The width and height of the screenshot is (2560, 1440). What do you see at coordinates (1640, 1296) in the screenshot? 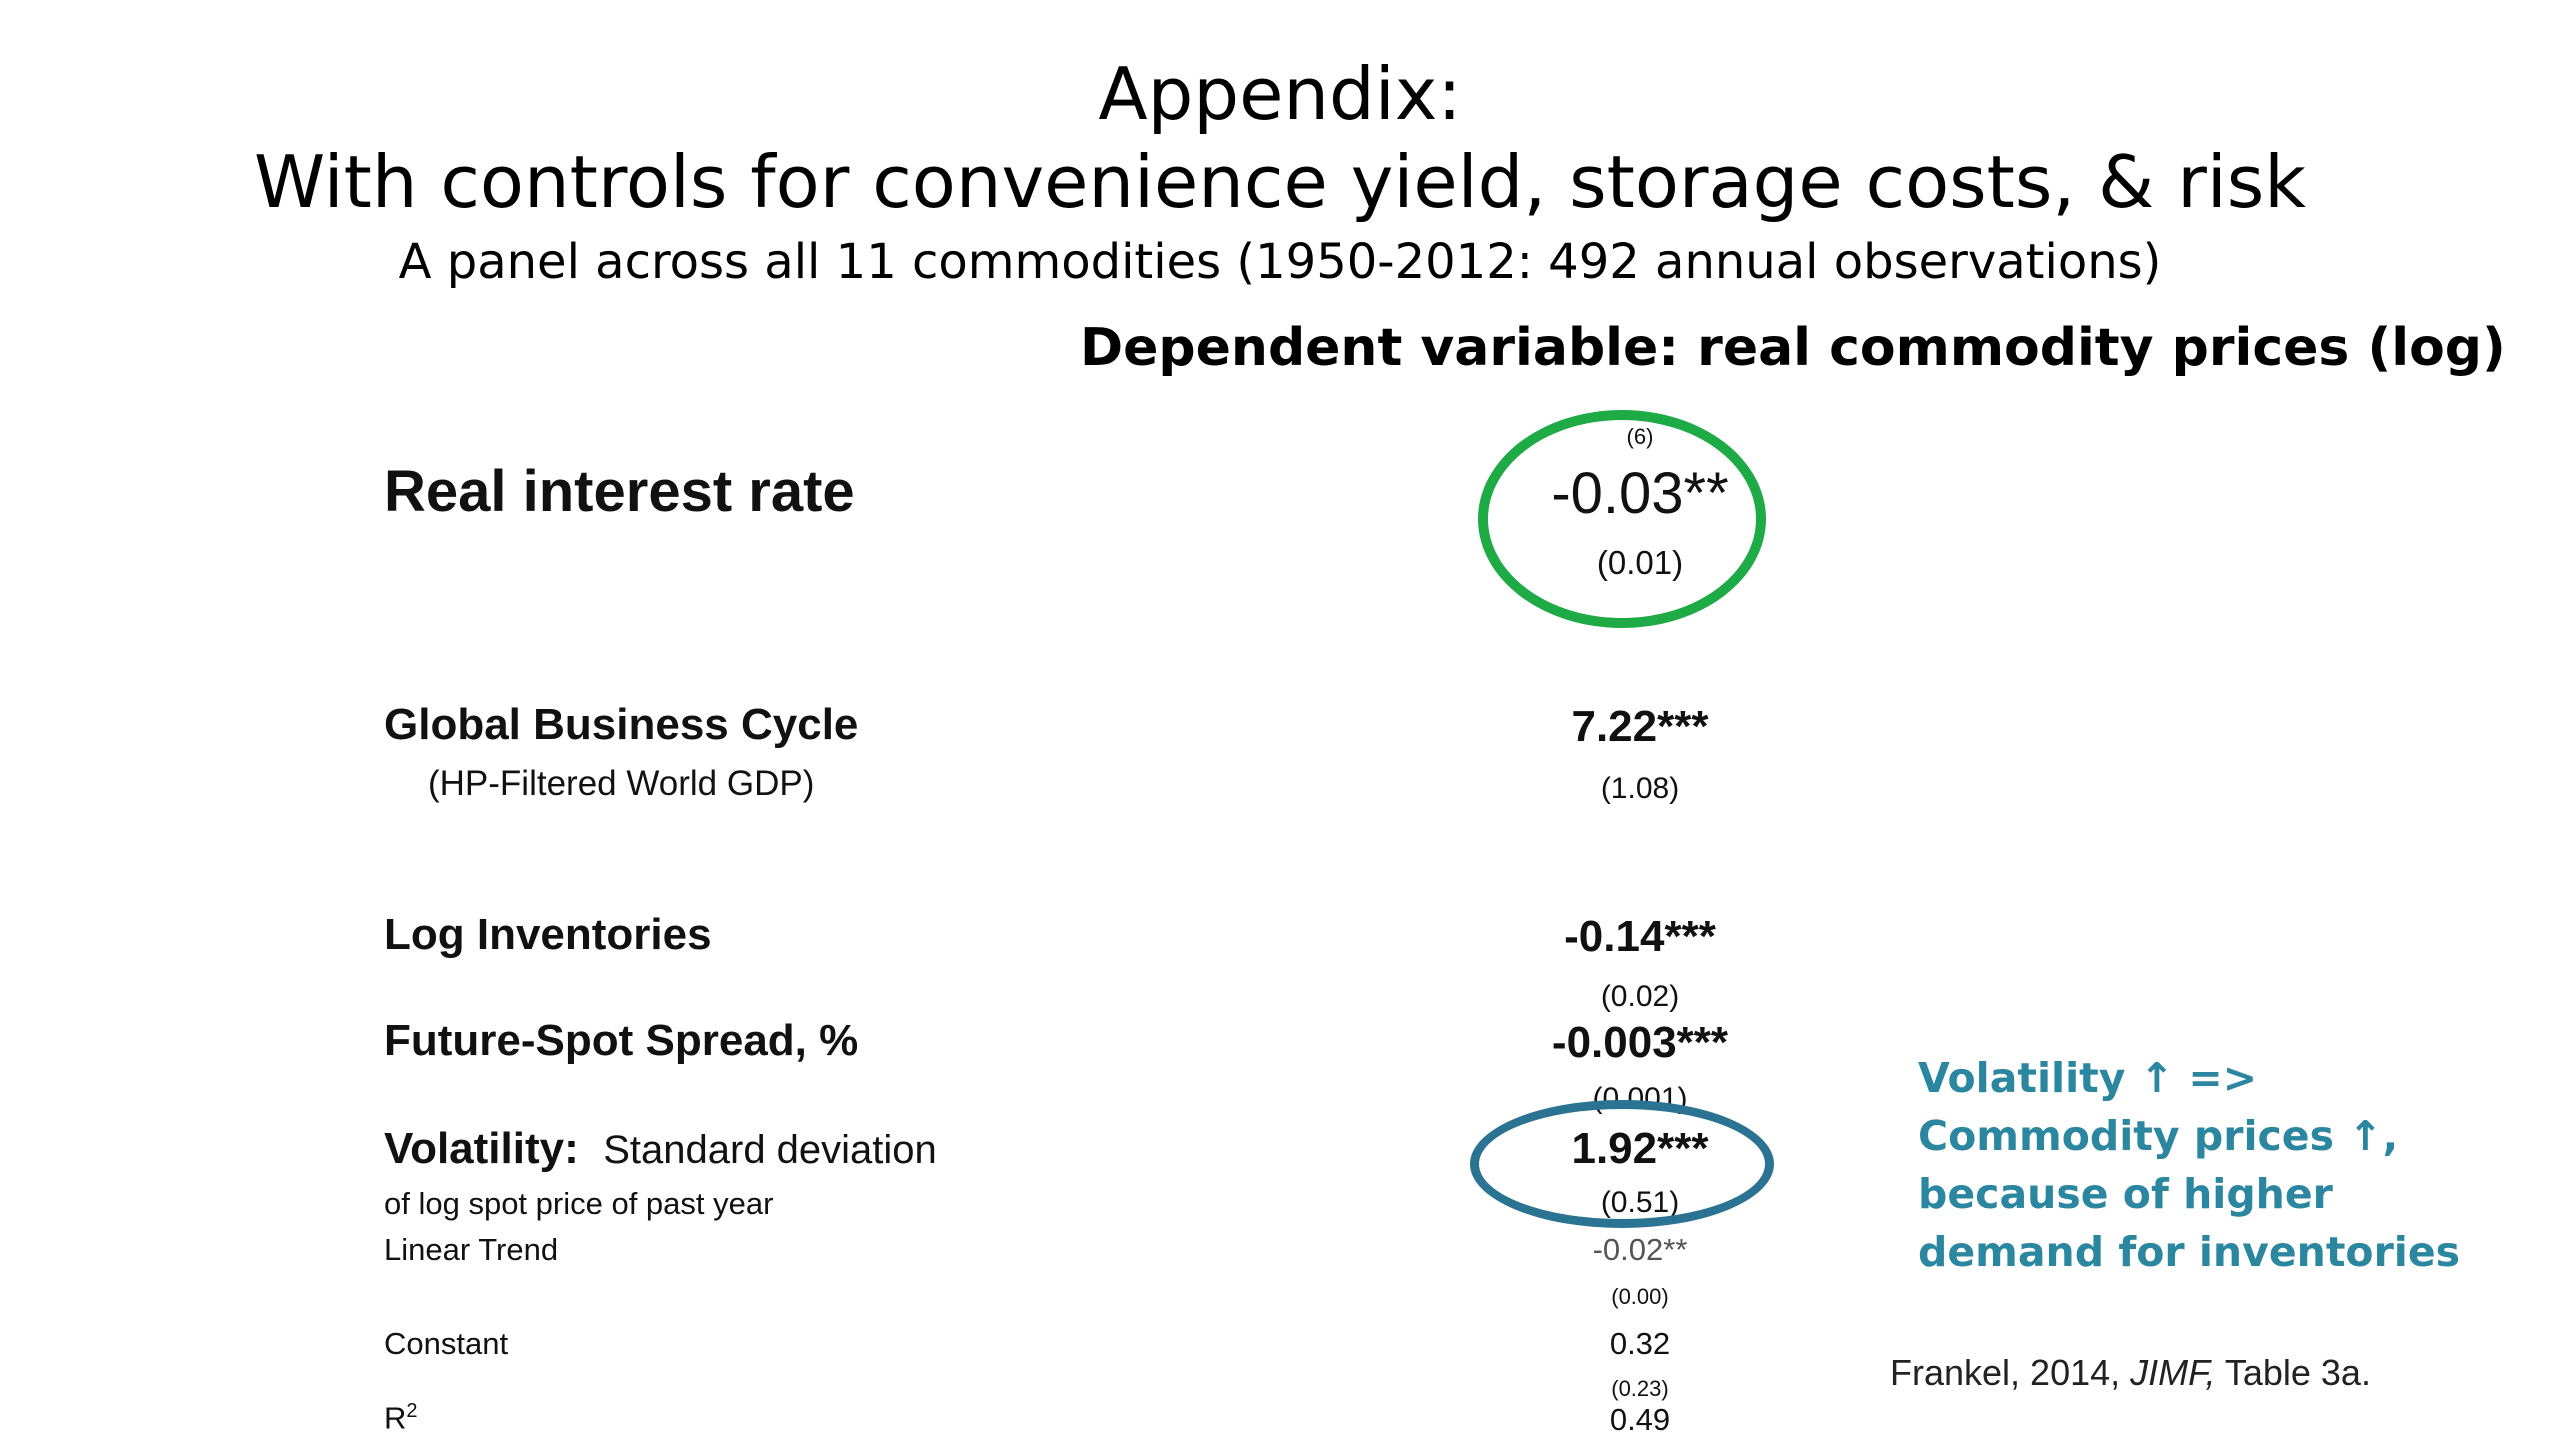
I see `se-linear-trend: (0.00)` at bounding box center [1640, 1296].